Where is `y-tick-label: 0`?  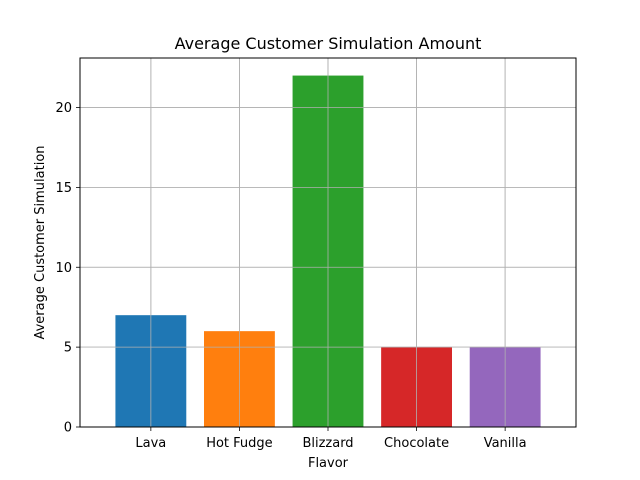
y-tick-label: 0 is located at coordinates (68, 428).